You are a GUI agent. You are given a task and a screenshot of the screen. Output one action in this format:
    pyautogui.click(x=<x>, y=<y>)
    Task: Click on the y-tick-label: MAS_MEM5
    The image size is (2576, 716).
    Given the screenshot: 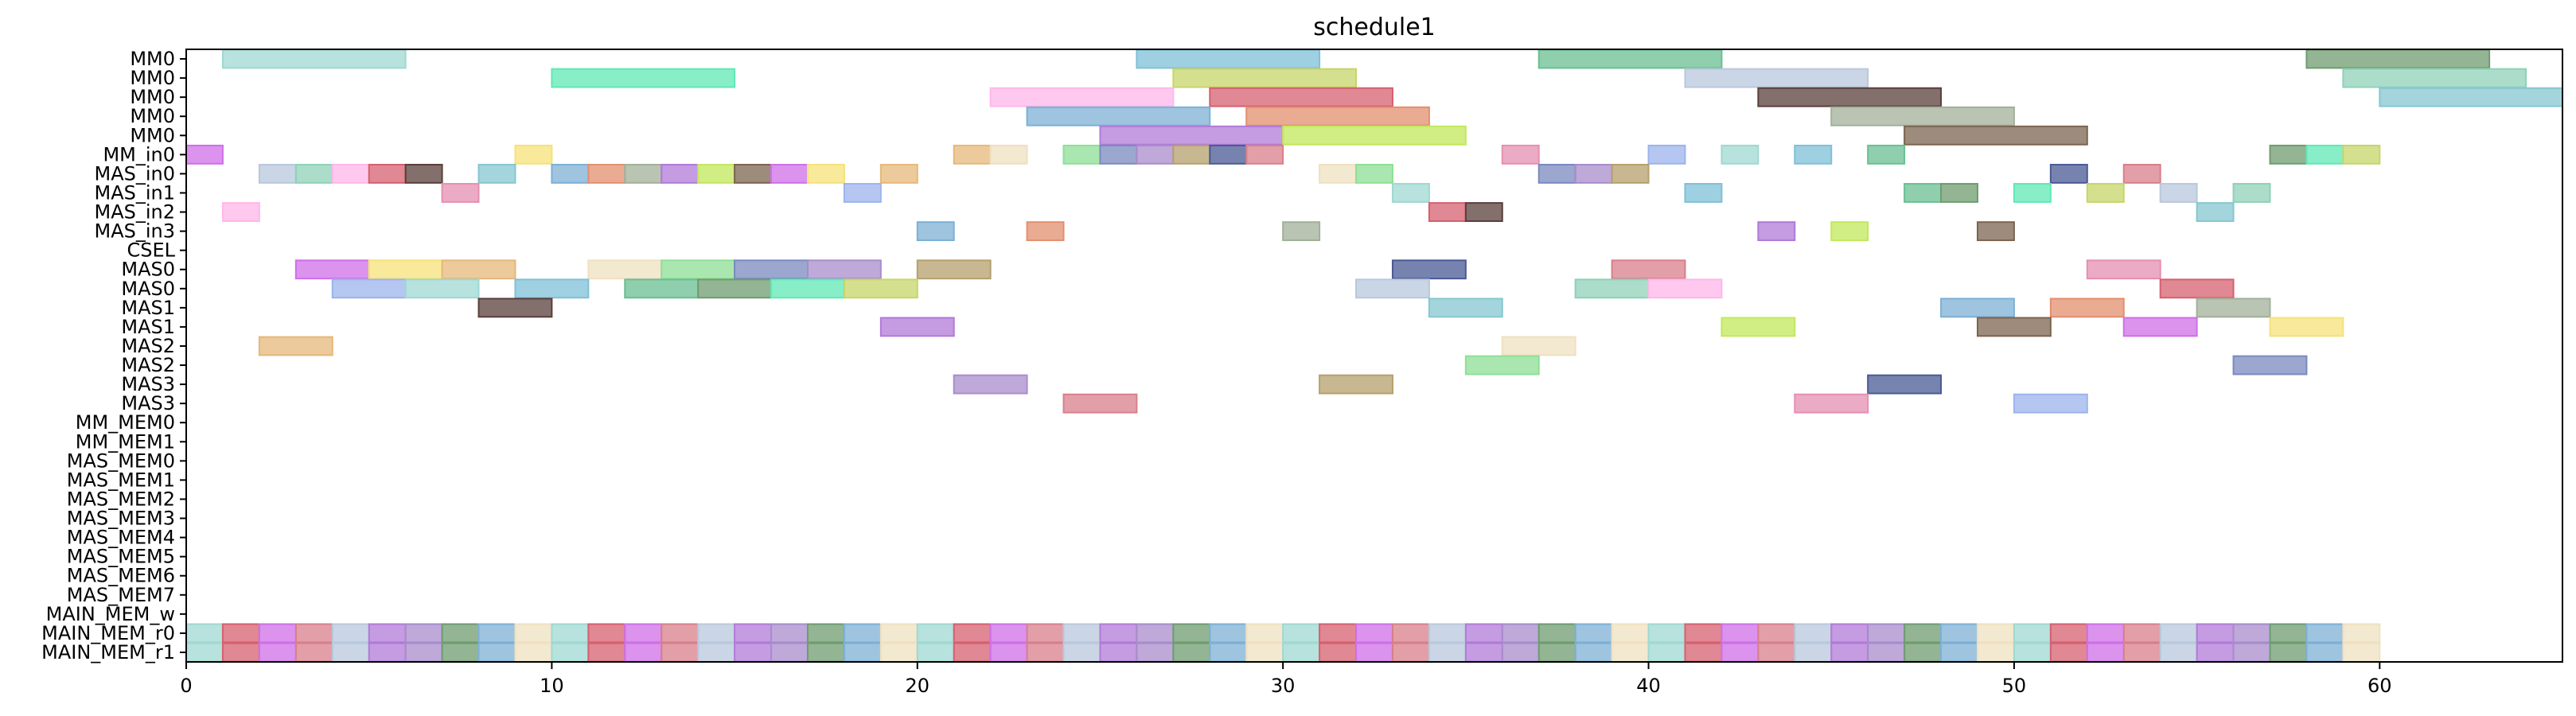 What is the action you would take?
    pyautogui.click(x=121, y=557)
    